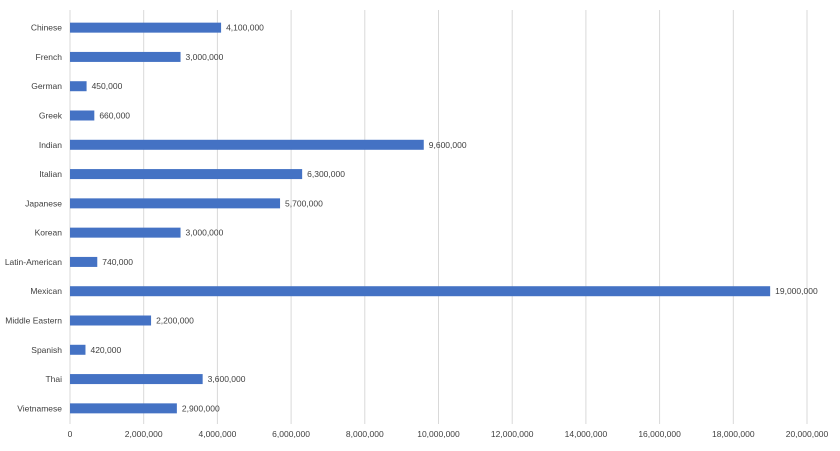  What do you see at coordinates (144, 434) in the screenshot?
I see `x-tick-label: 2,000,000` at bounding box center [144, 434].